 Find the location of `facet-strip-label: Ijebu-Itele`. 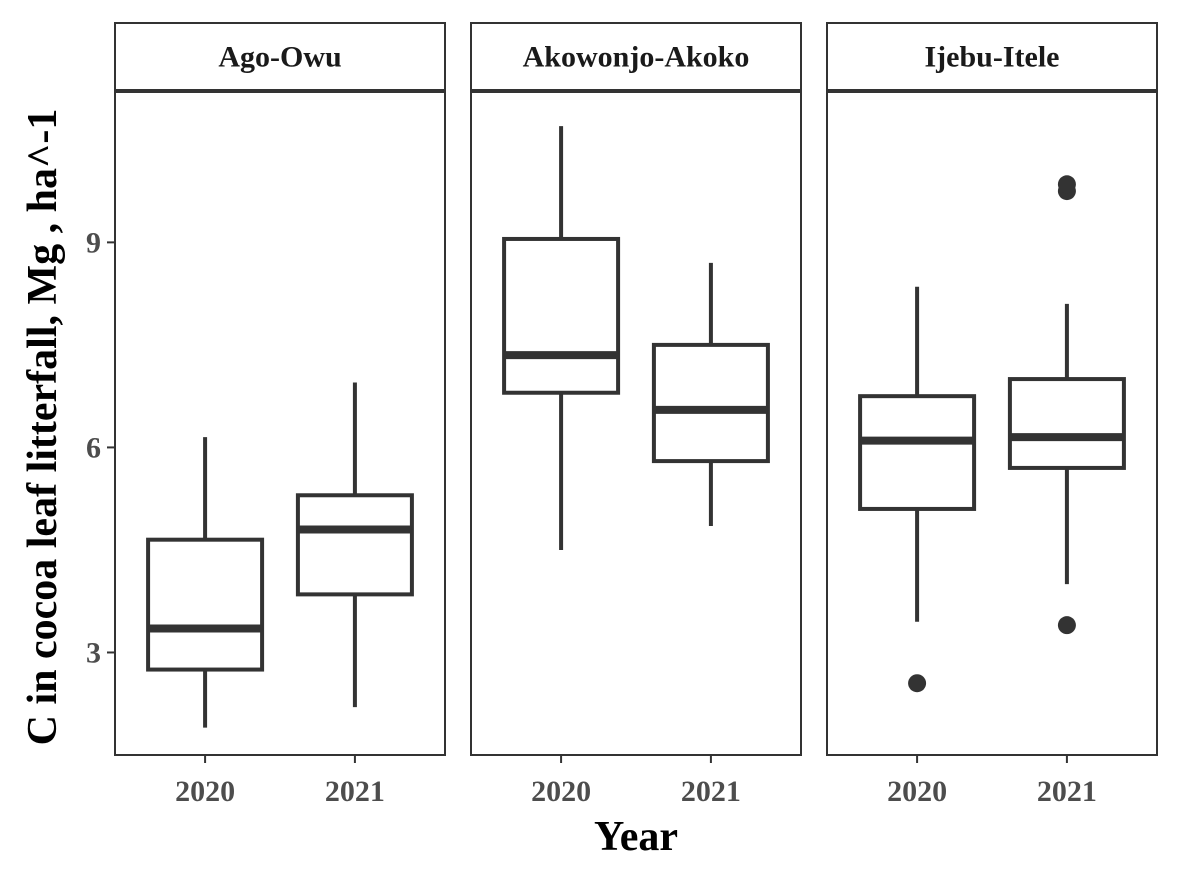

facet-strip-label: Ijebu-Itele is located at coordinates (992, 57).